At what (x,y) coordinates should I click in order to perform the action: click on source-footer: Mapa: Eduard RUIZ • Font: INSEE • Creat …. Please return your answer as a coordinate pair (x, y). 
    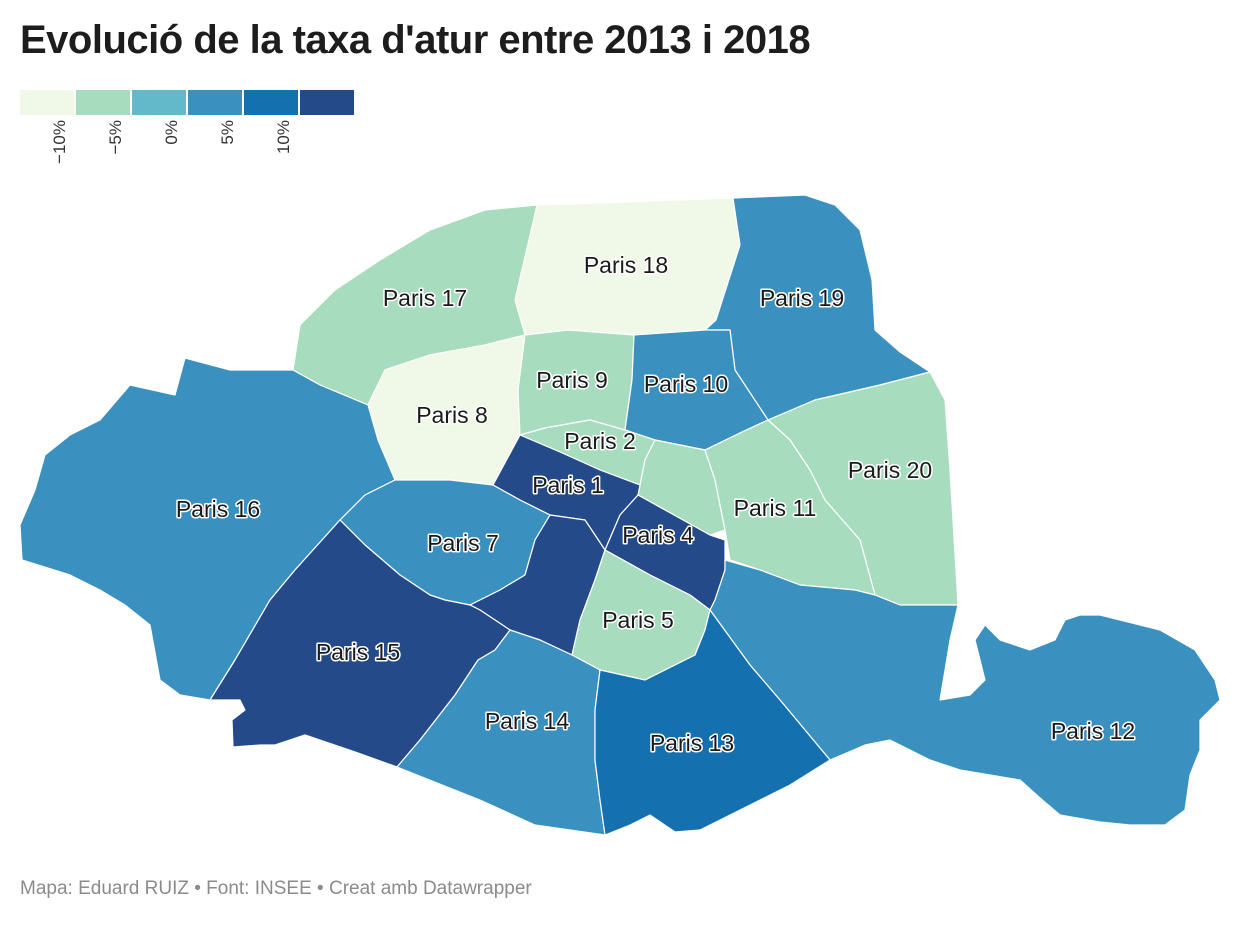
    Looking at the image, I should click on (276, 888).